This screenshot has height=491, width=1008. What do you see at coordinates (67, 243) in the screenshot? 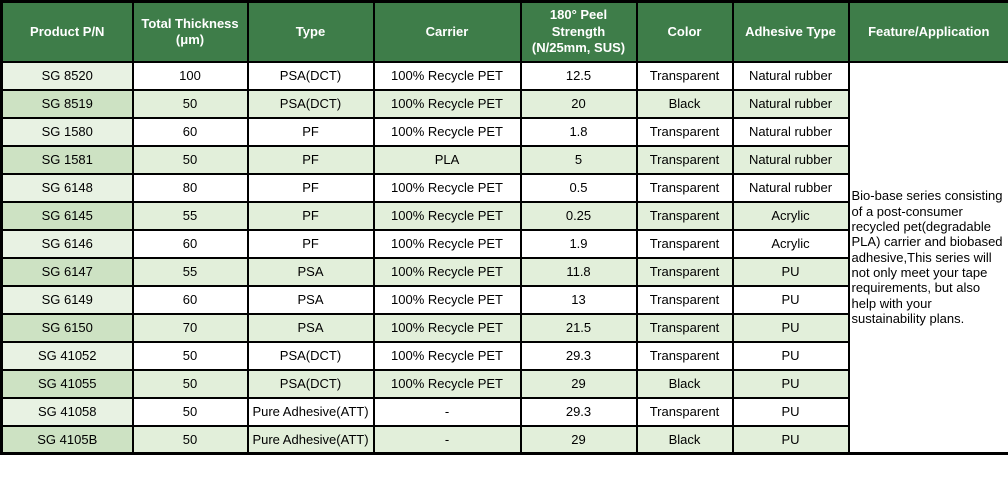
I see `cell-pn: SG 6146` at bounding box center [67, 243].